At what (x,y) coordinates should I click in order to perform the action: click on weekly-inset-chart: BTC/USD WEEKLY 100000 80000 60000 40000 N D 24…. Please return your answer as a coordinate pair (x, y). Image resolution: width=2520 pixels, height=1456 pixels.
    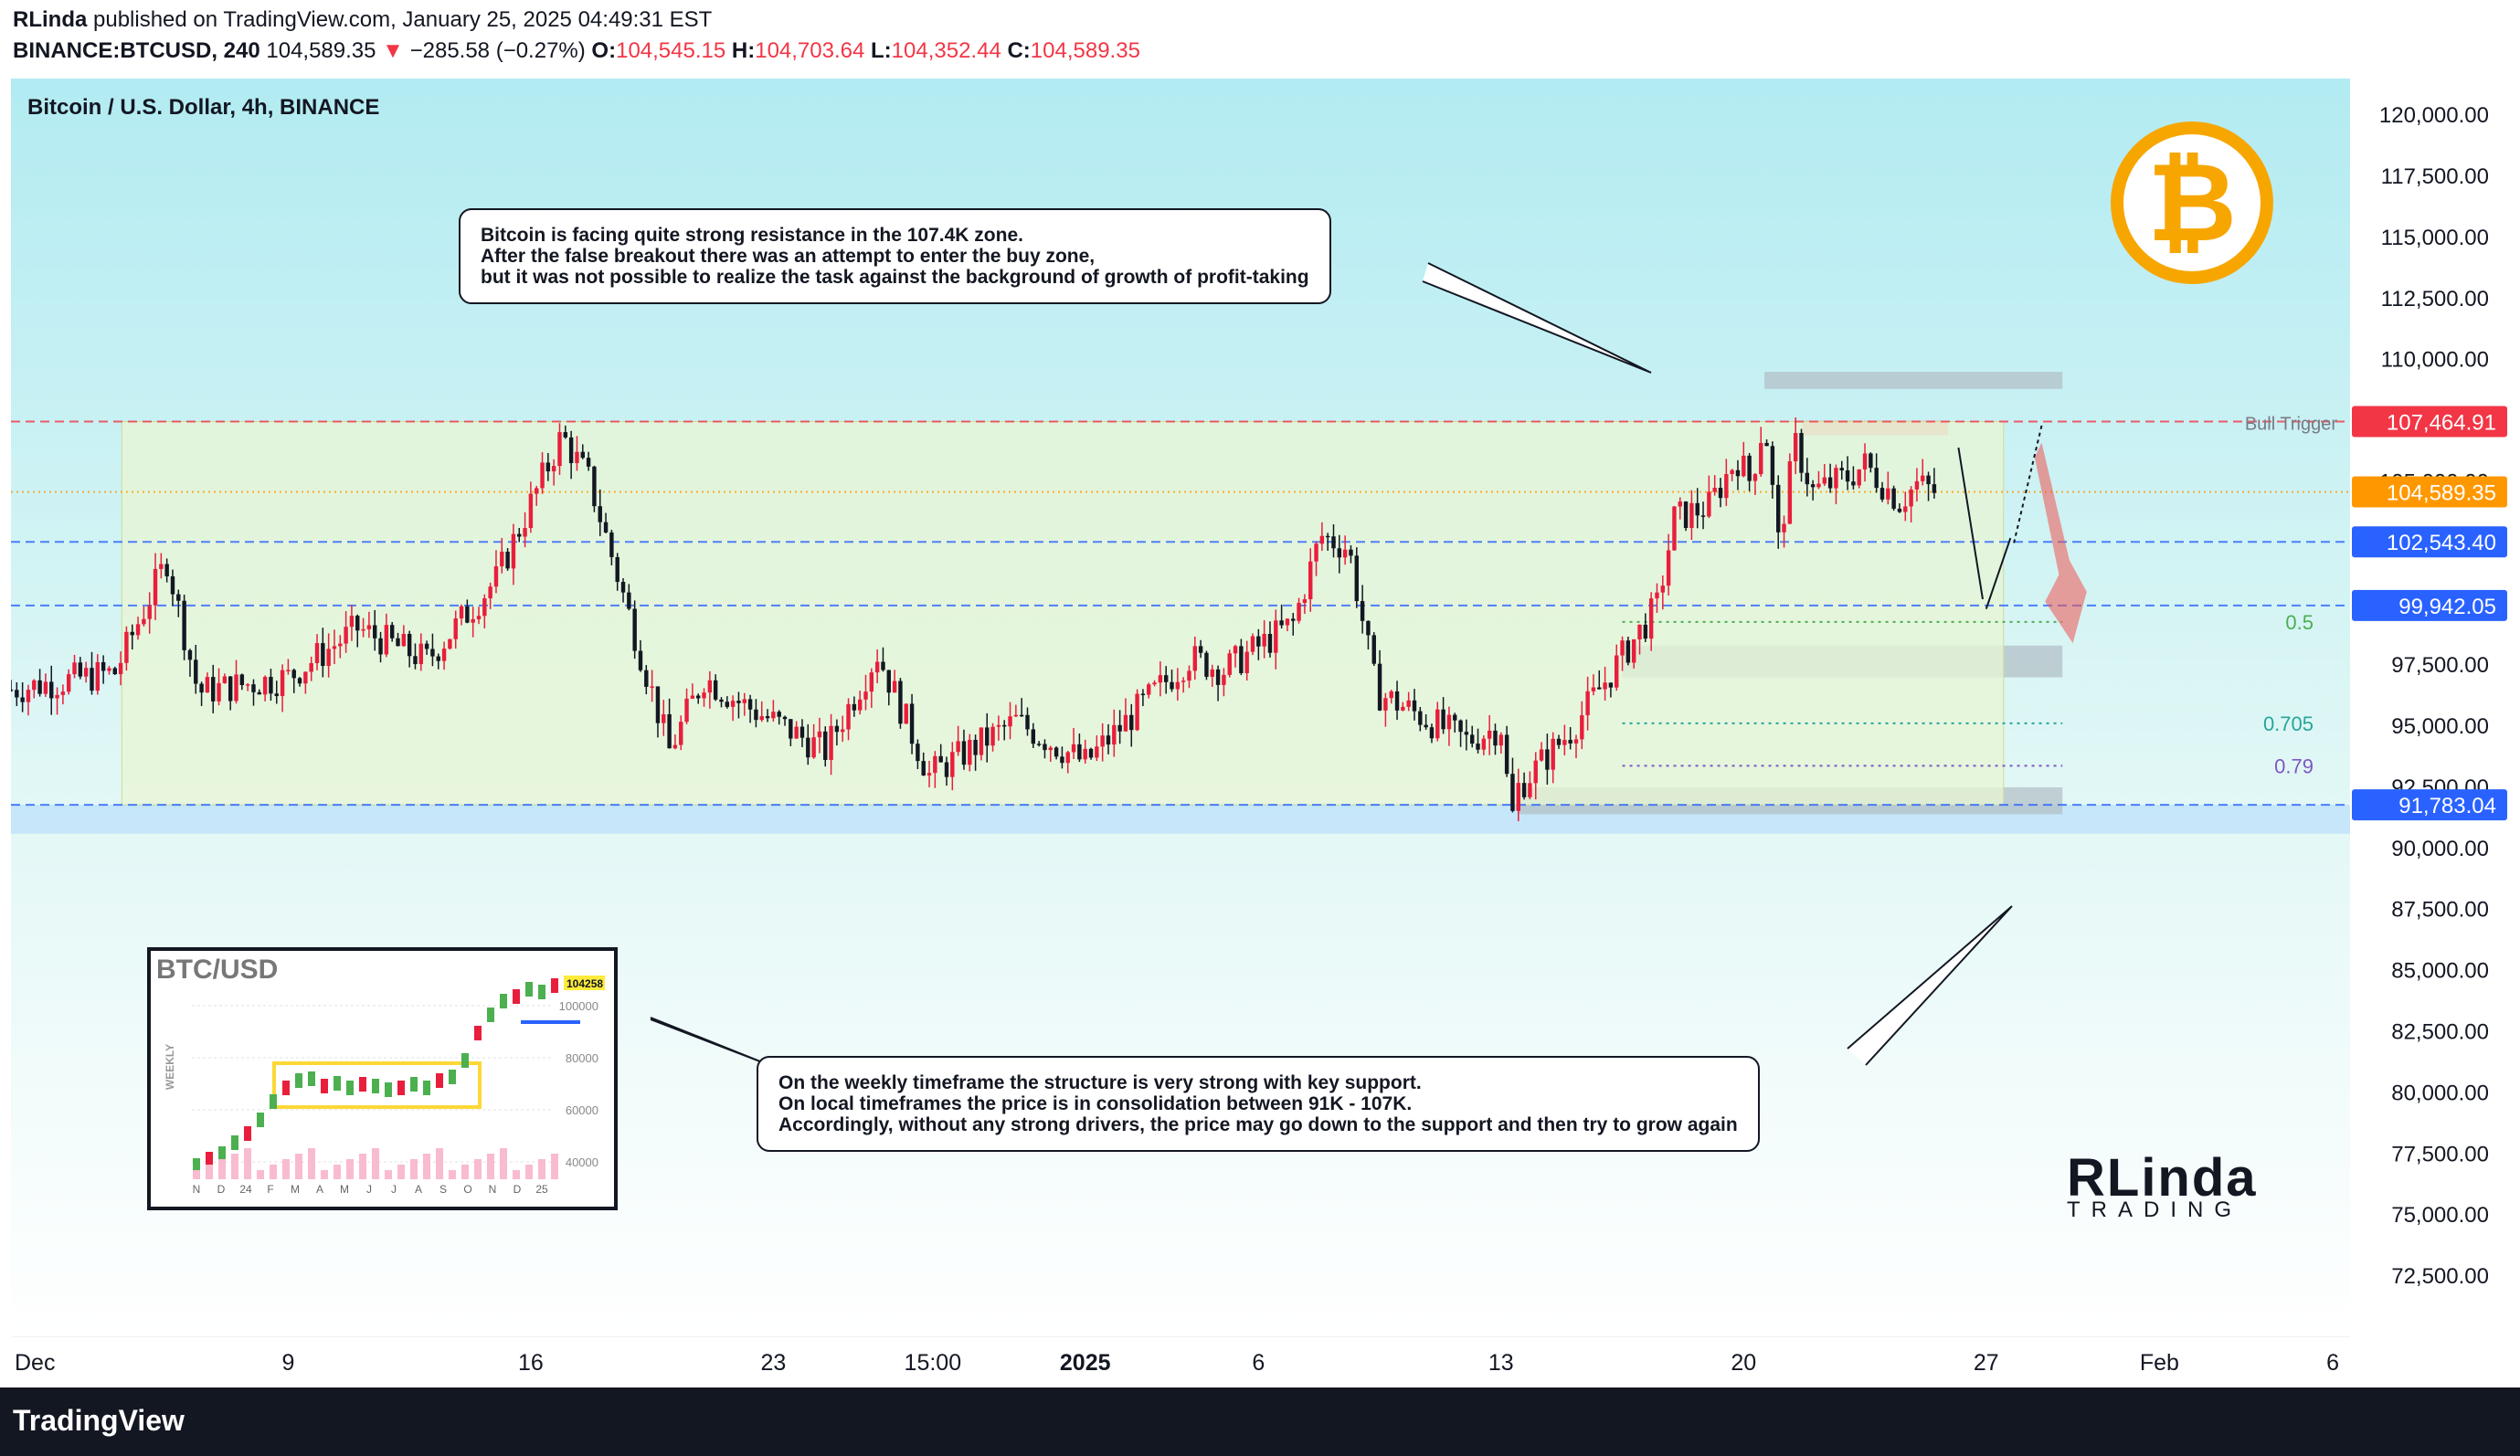
    Looking at the image, I should click on (383, 1079).